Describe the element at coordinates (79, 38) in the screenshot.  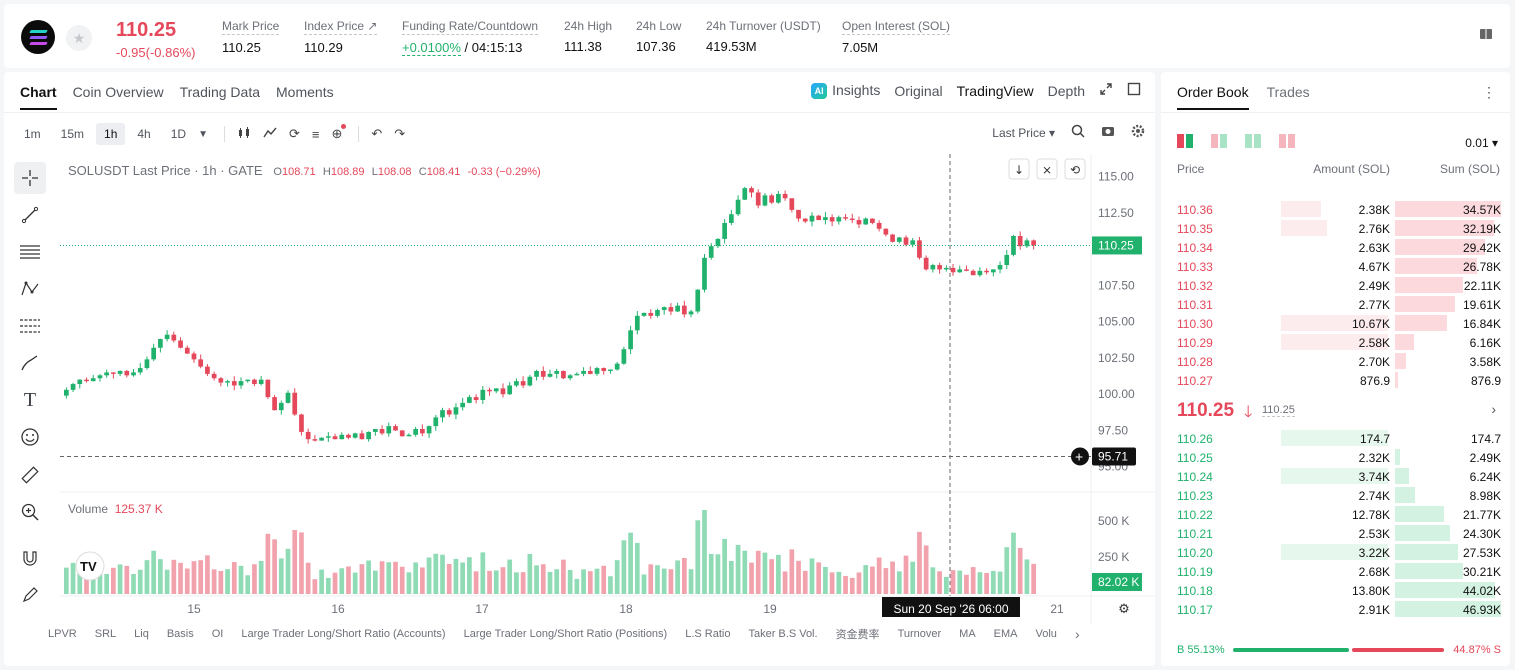
I see `favorite-star-icon: ★` at that location.